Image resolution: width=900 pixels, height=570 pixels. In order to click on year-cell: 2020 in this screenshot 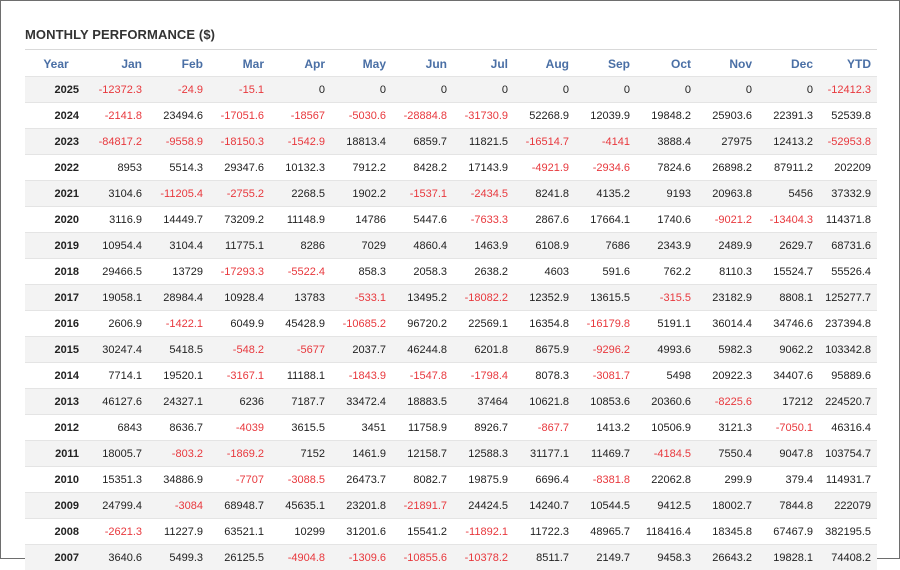, I will do `click(56, 220)`.